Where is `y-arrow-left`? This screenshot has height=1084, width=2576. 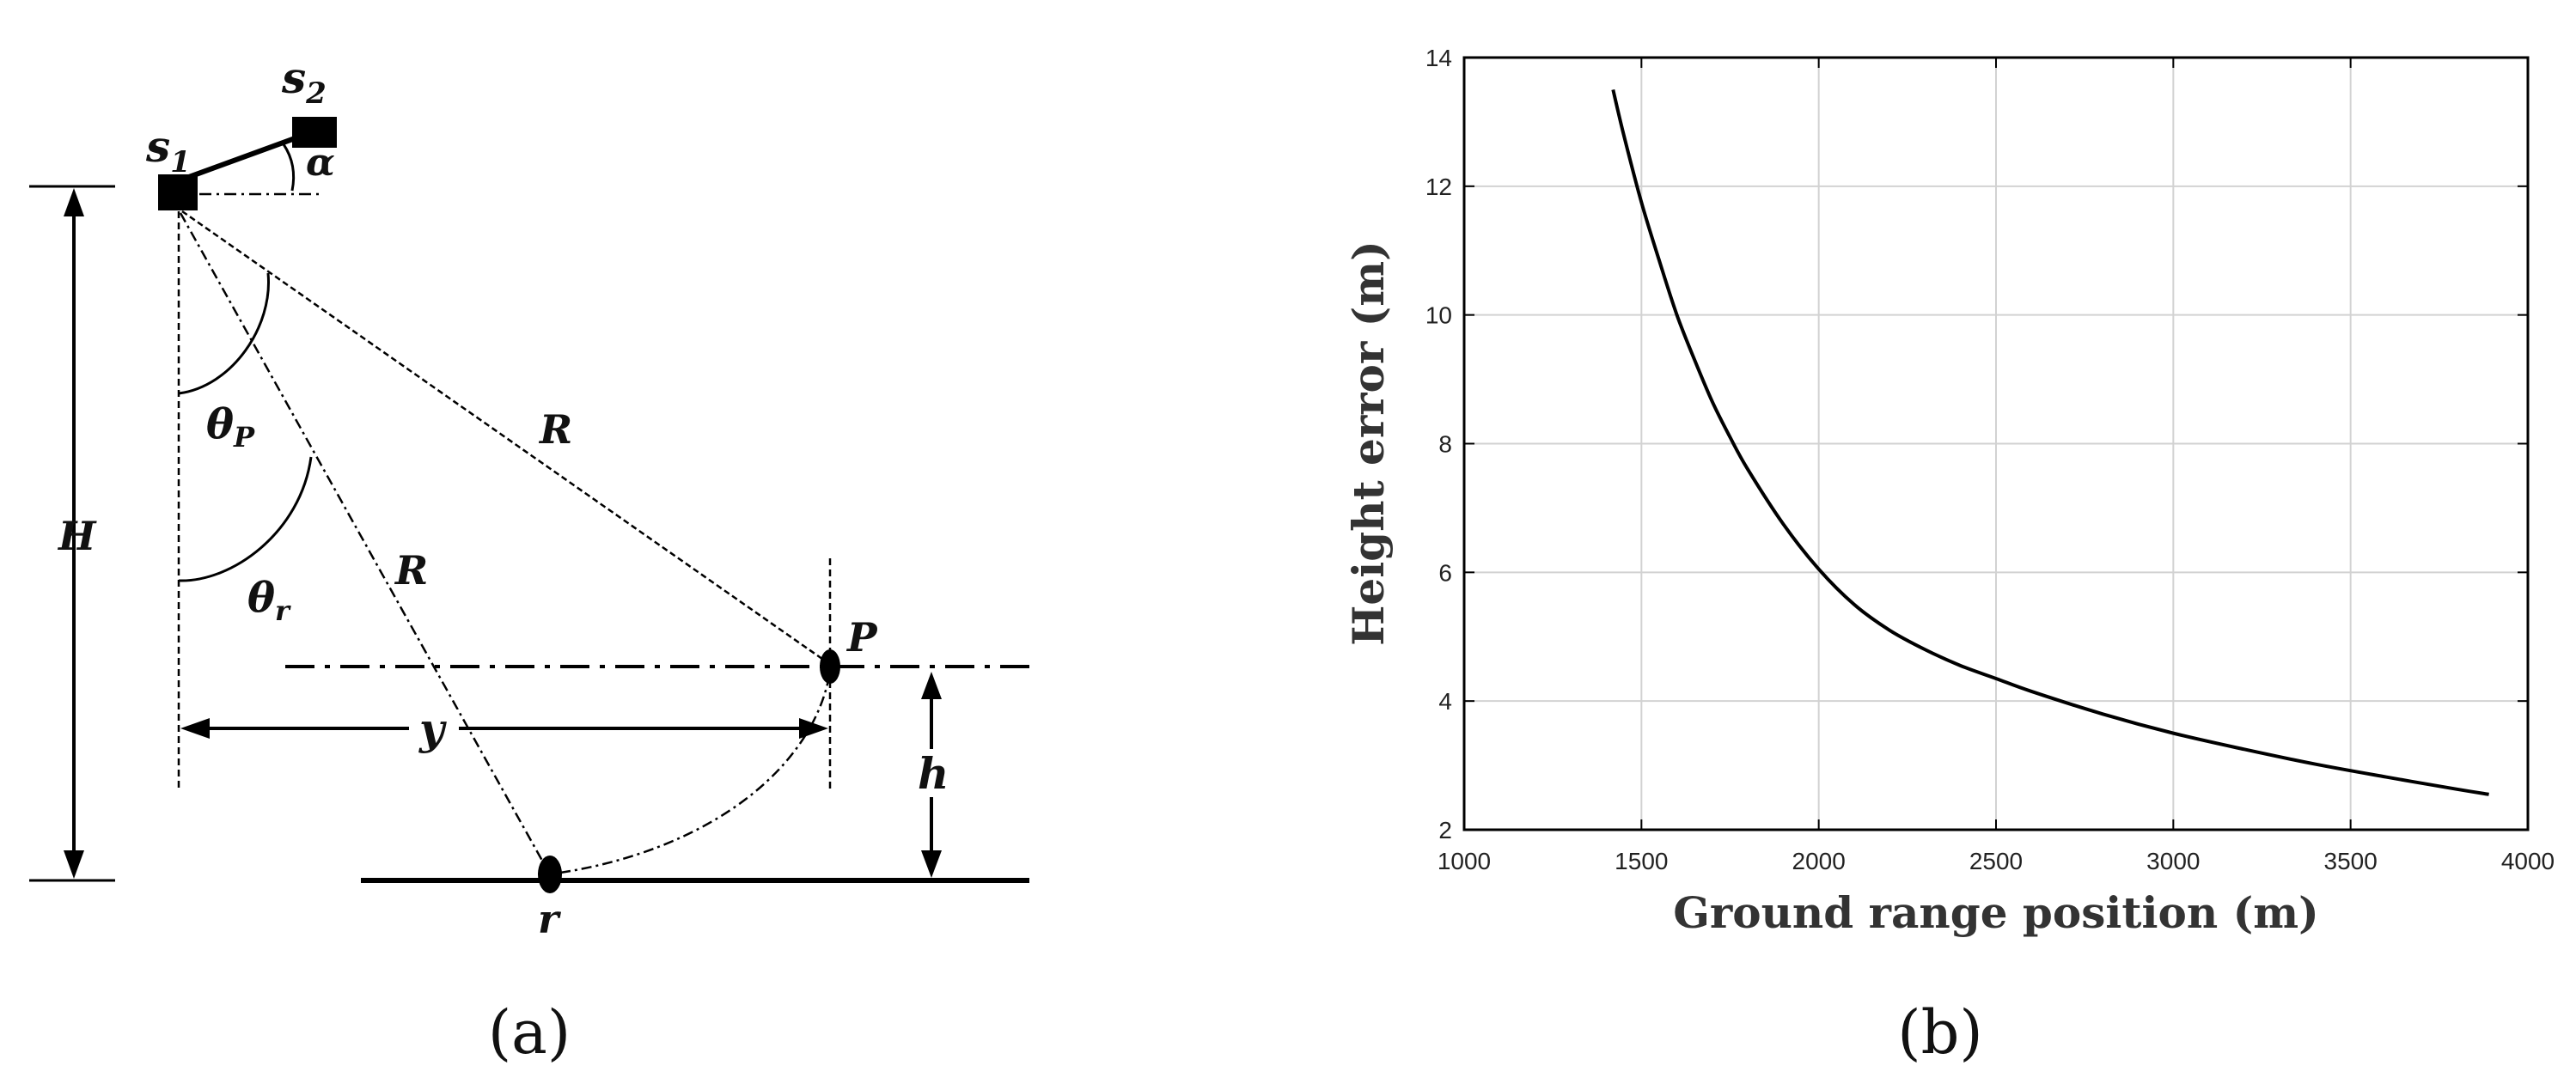 y-arrow-left is located at coordinates (195, 729).